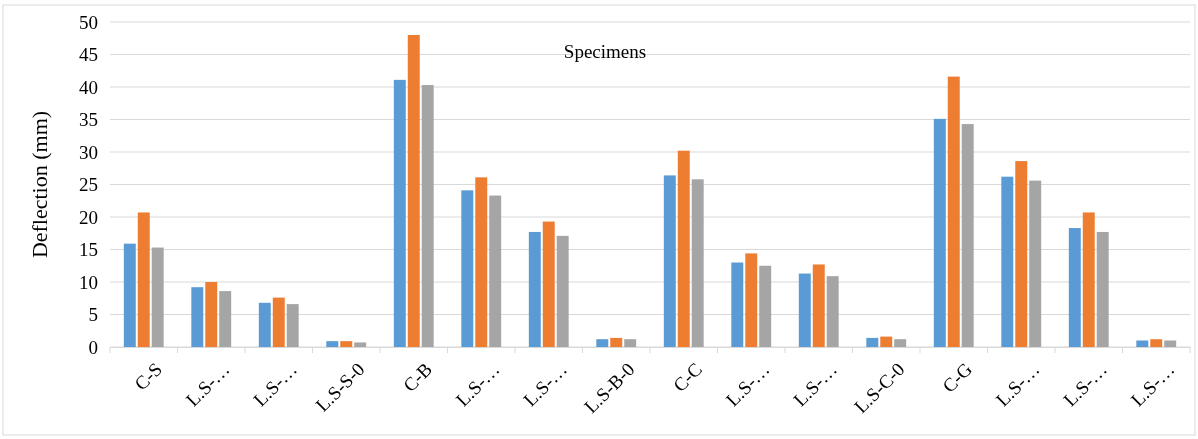 The image size is (1198, 439). What do you see at coordinates (88, 282) in the screenshot?
I see `y-tick-label: 10` at bounding box center [88, 282].